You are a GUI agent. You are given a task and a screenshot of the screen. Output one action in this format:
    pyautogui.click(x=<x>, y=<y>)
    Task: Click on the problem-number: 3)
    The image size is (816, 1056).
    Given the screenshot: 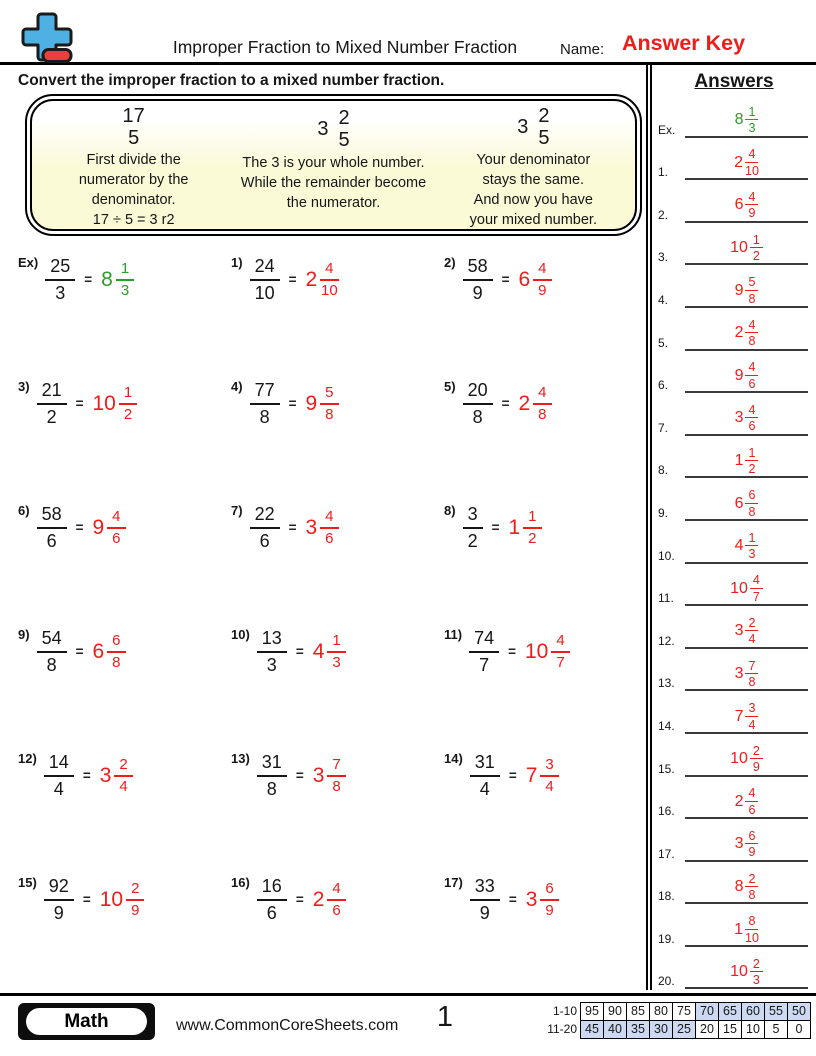 What is the action you would take?
    pyautogui.click(x=24, y=386)
    